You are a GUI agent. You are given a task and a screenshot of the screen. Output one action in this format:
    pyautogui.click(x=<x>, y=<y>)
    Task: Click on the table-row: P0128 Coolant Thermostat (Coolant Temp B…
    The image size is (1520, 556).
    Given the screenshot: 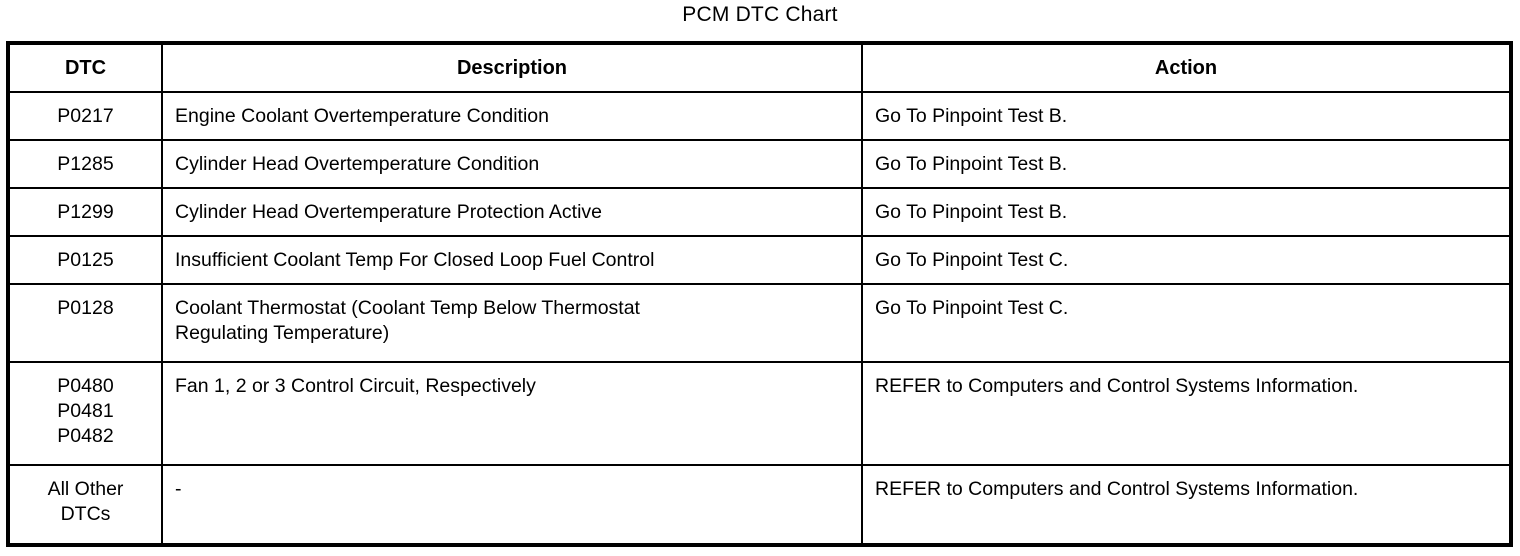 What is the action you would take?
    pyautogui.click(x=759, y=323)
    